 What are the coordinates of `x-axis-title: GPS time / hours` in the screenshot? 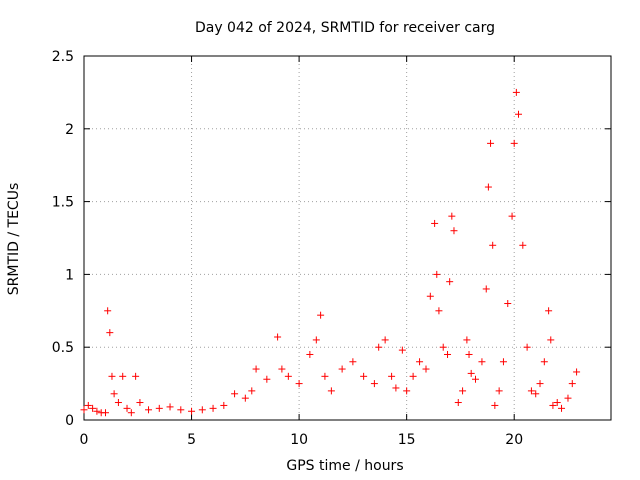 It's located at (344, 466).